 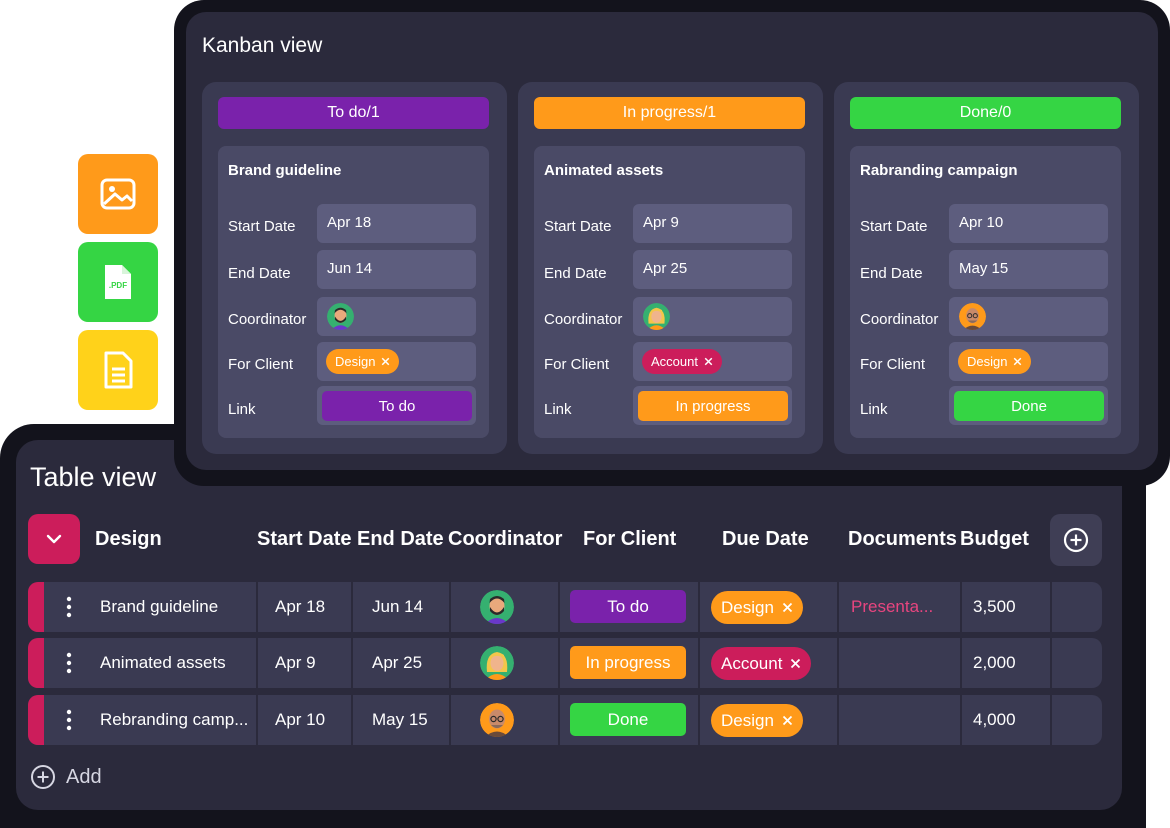 I want to click on document-icon, so click(x=118, y=370).